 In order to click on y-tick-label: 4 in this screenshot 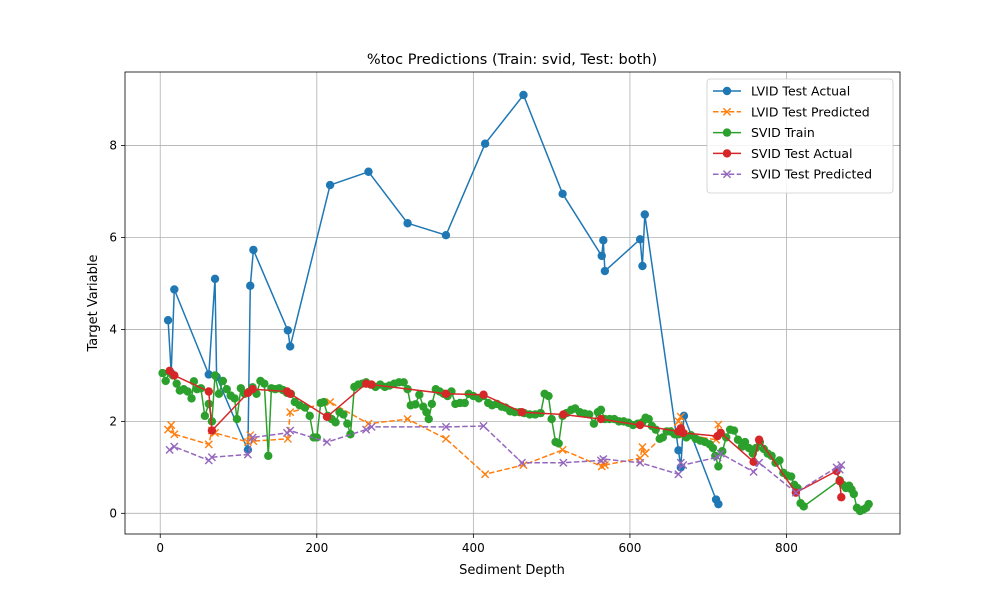, I will do `click(113, 329)`.